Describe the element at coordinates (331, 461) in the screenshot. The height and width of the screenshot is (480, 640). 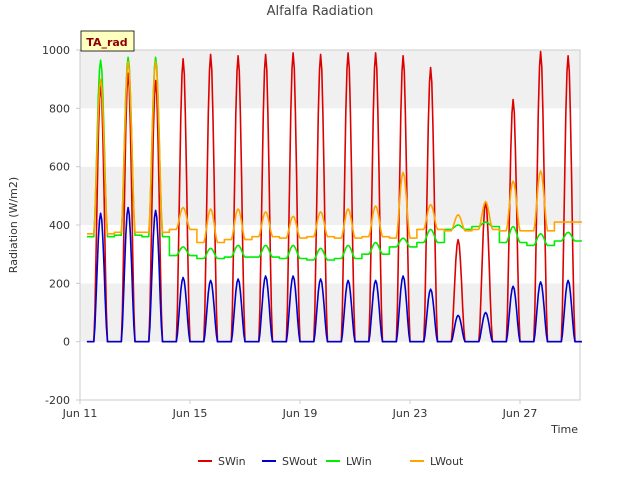
I see `legend: SWin SWout LWin LWout` at that location.